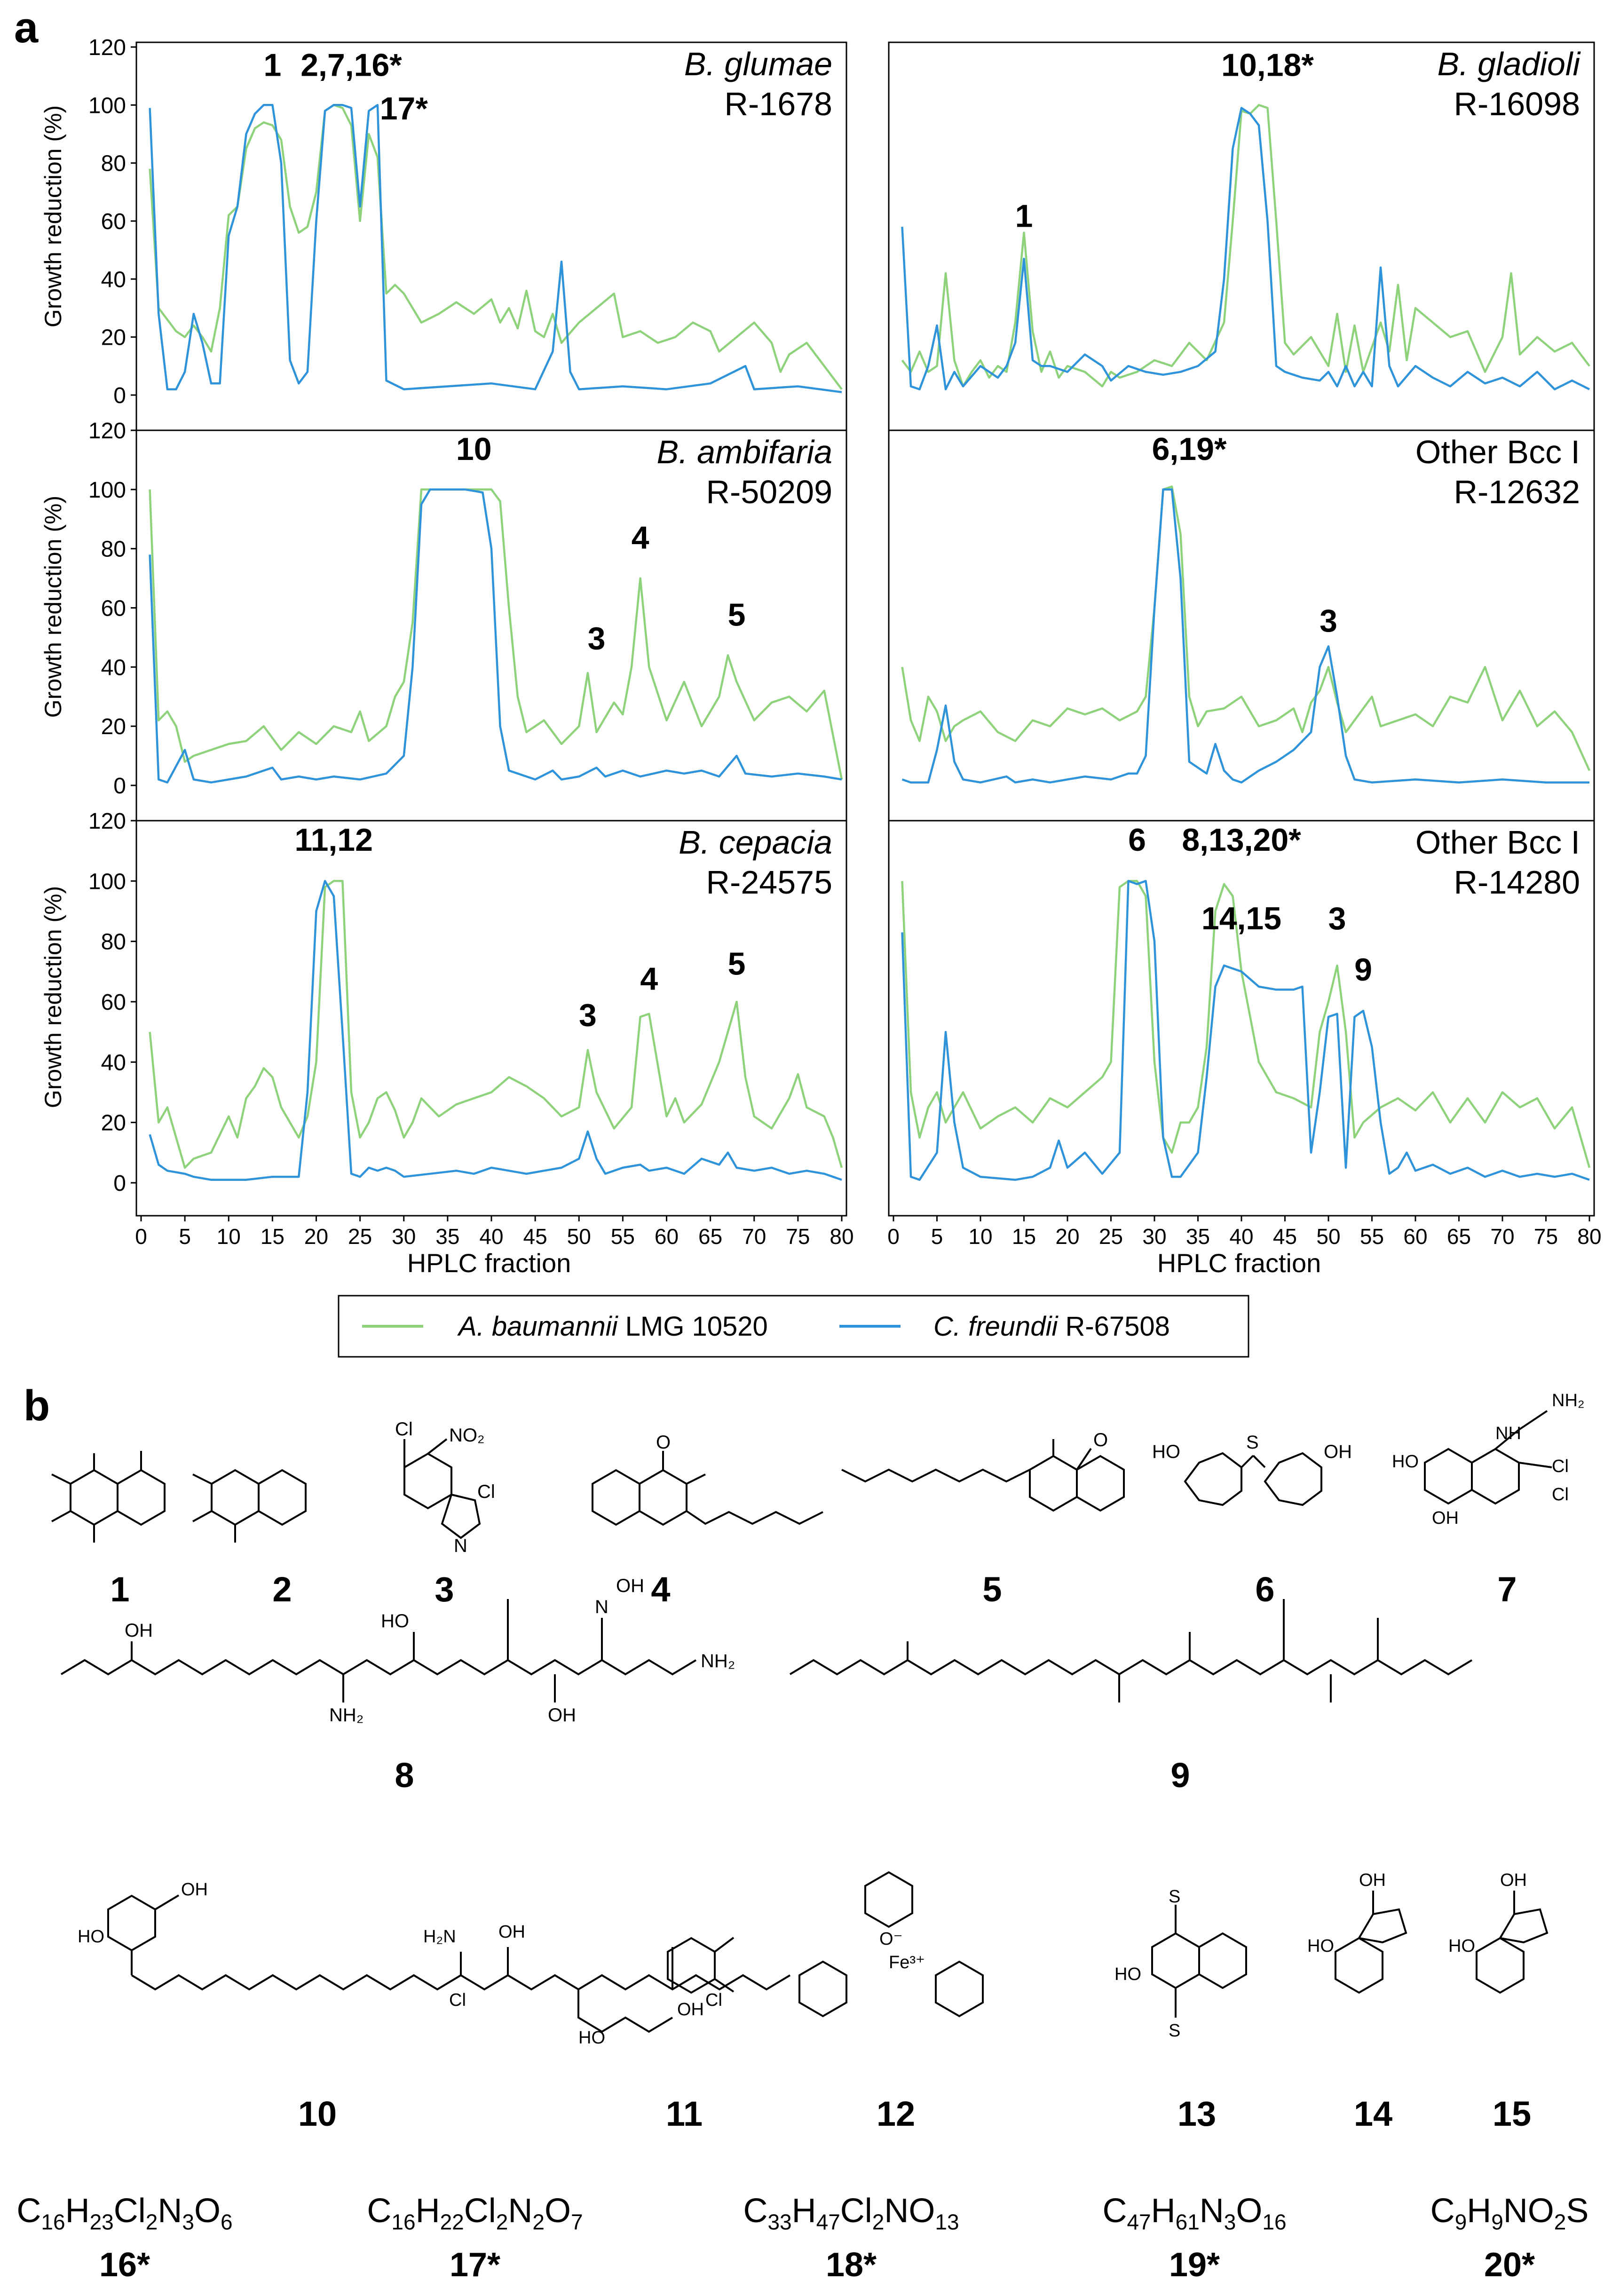  Describe the element at coordinates (107, 47) in the screenshot. I see `y-tick-label: 120` at that location.